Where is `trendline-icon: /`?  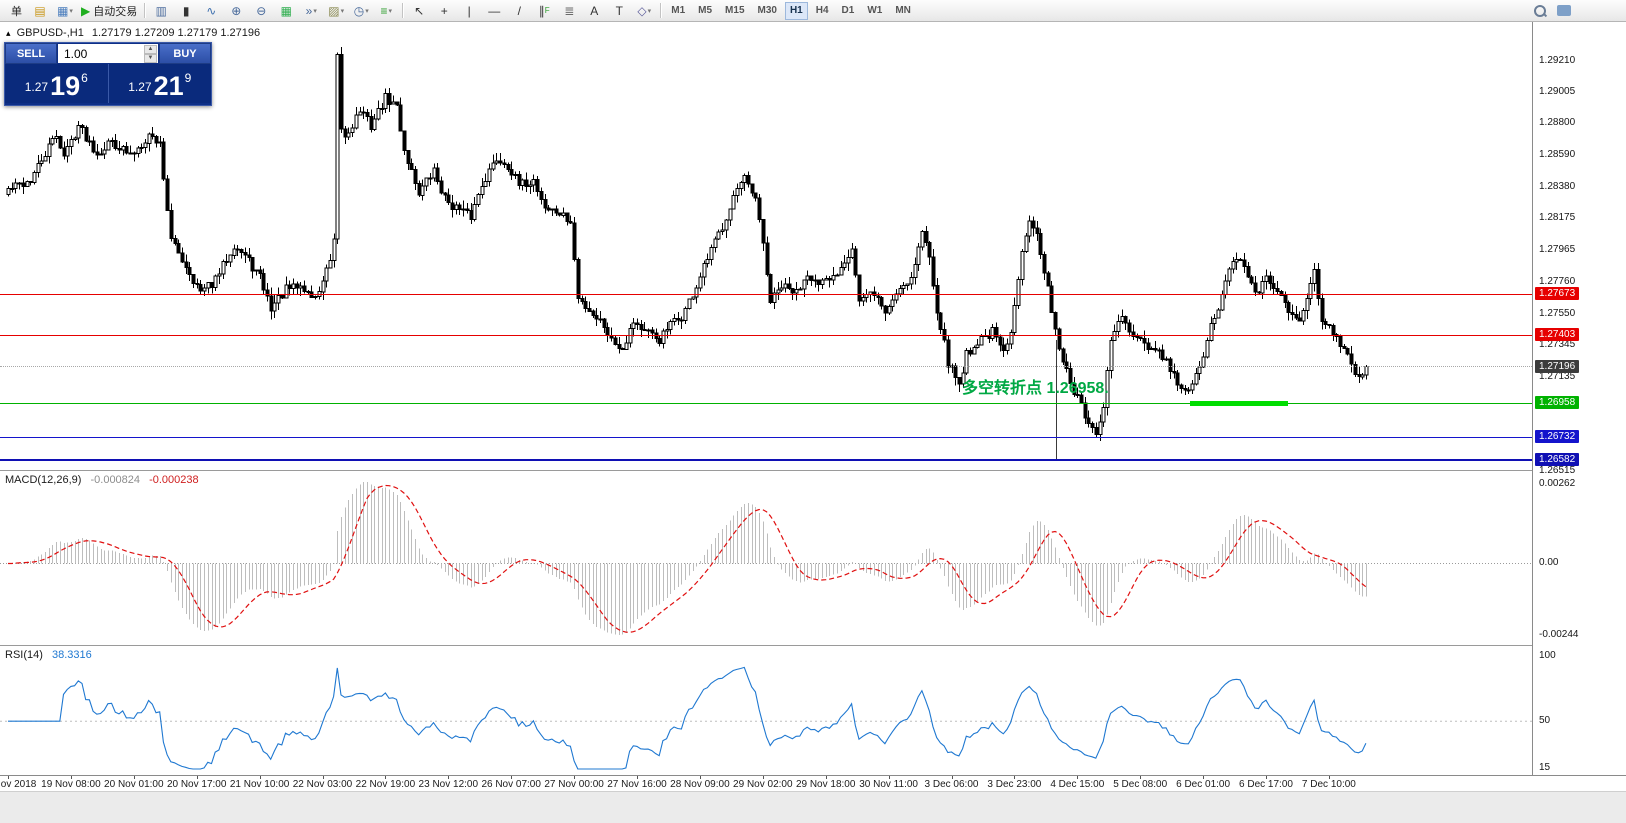
trendline-icon: / is located at coordinates (519, 10).